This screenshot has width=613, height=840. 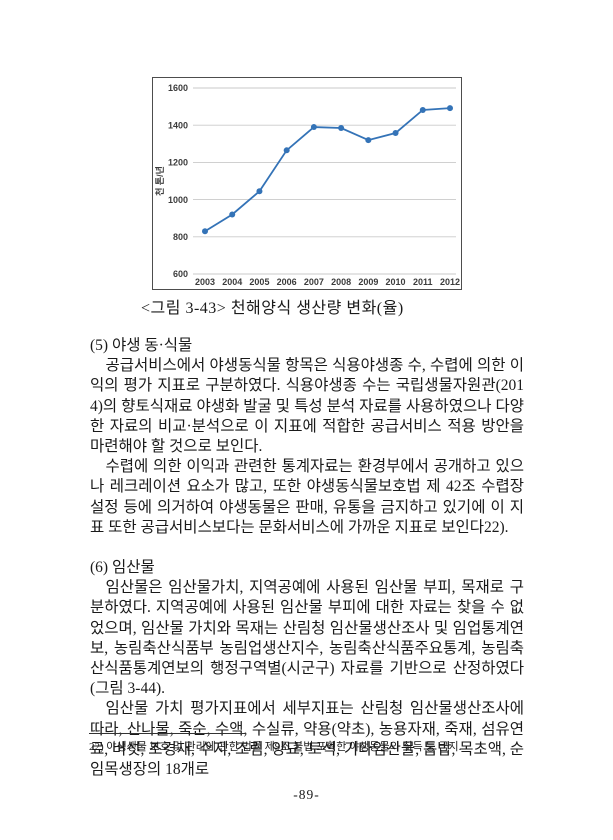 What do you see at coordinates (450, 282) in the screenshot?
I see `svg-text: 2012` at bounding box center [450, 282].